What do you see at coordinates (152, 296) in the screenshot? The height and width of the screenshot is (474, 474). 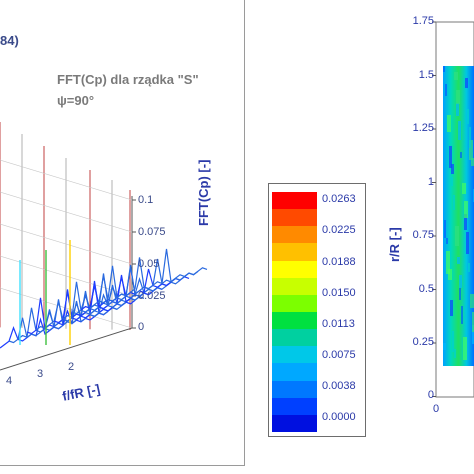 I see `z-tick-label: 0.025` at bounding box center [152, 296].